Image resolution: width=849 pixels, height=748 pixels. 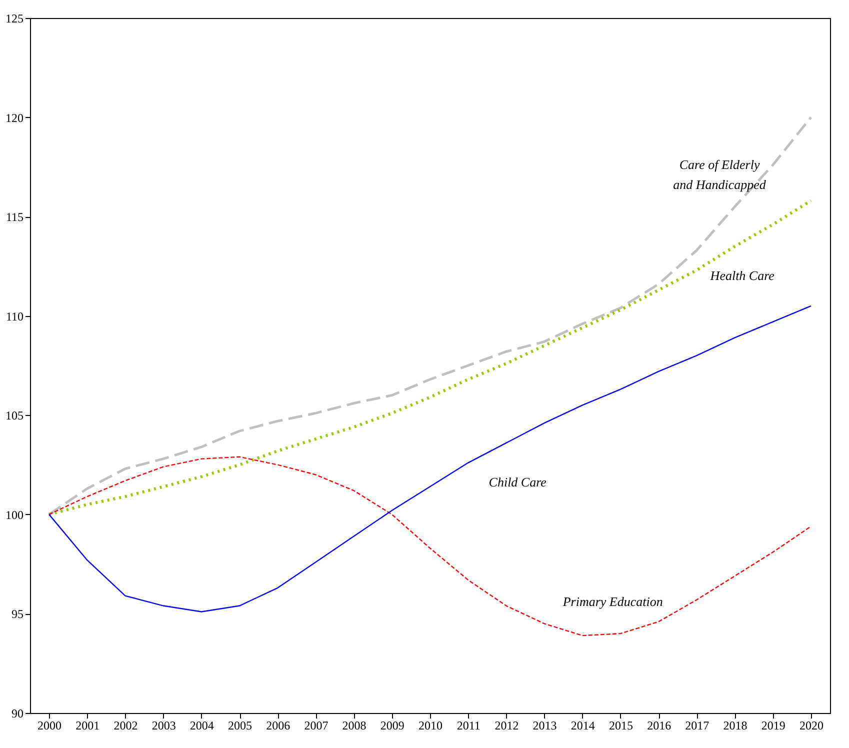 I want to click on x-tick-label: 2014, so click(x=582, y=725).